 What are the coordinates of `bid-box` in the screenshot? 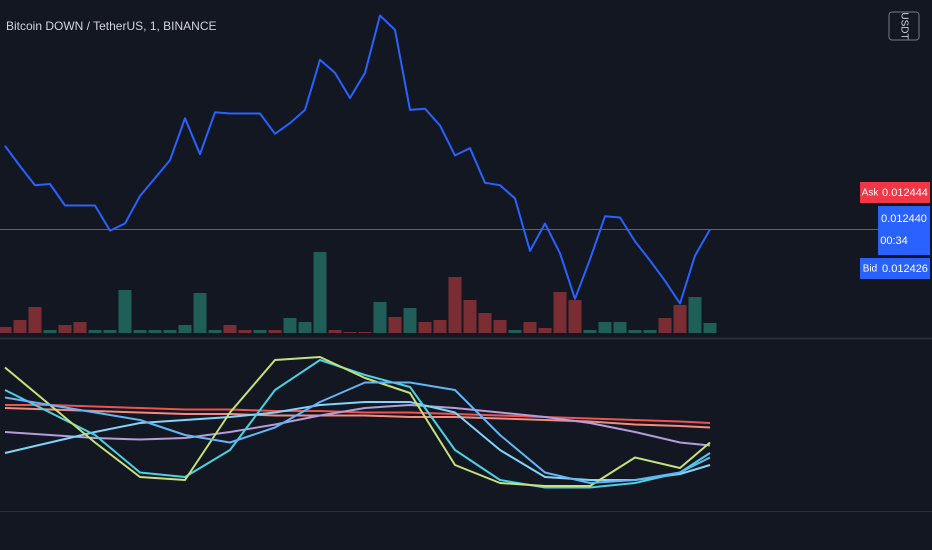 It's located at (905, 268).